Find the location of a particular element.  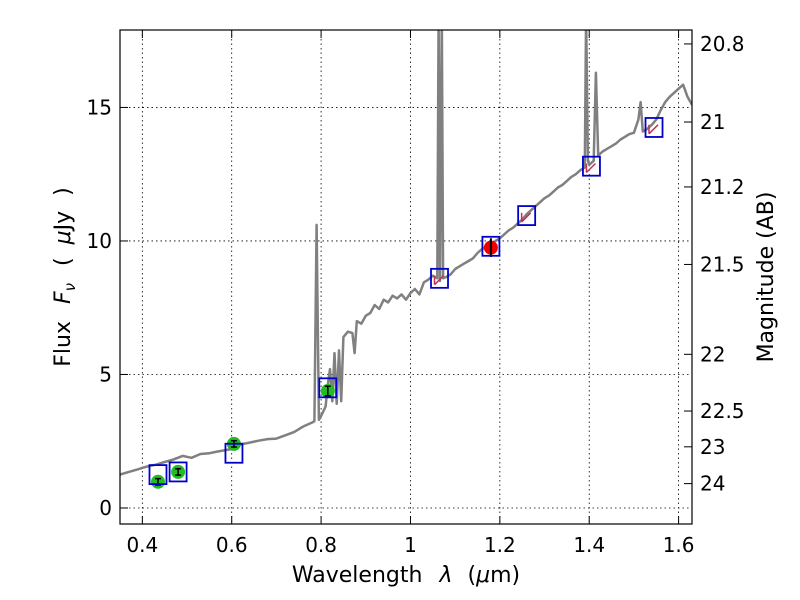

y-axis-unit-rest: Jy is located at coordinates (63, 222).